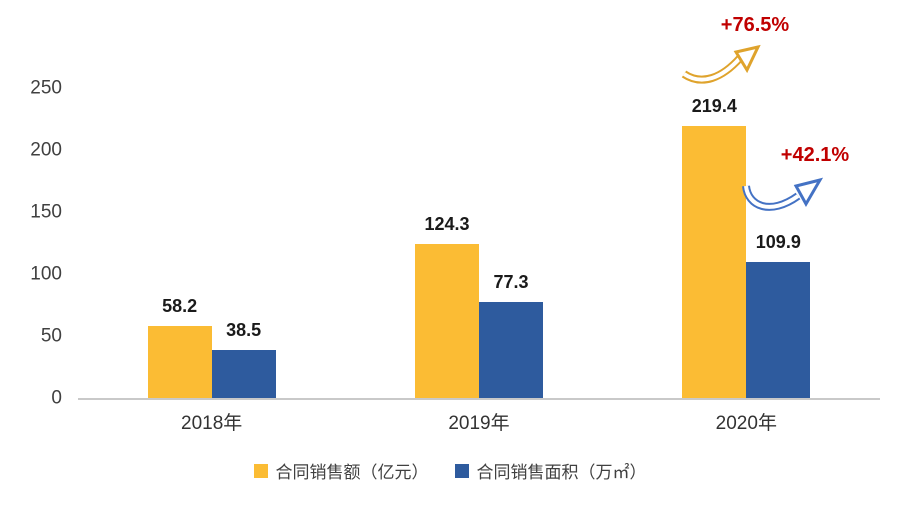 This screenshot has width=900, height=511. Describe the element at coordinates (51, 336) in the screenshot. I see `y-tick-label: 50` at that location.